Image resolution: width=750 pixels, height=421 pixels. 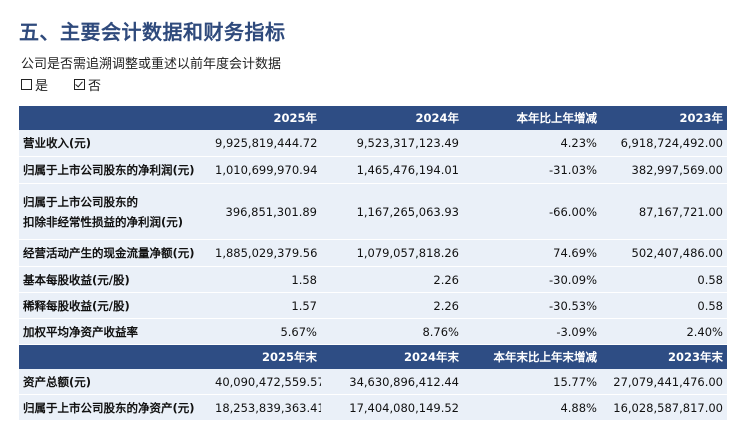 I want to click on row-item: 归属于上市公司股东的净利润(元), so click(x=115, y=170).